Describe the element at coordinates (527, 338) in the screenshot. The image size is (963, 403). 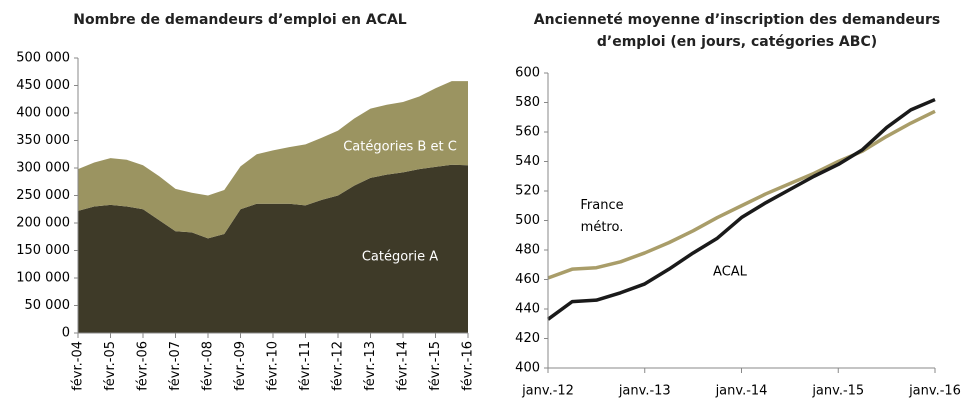
I see `y-tick-label: 420` at that location.